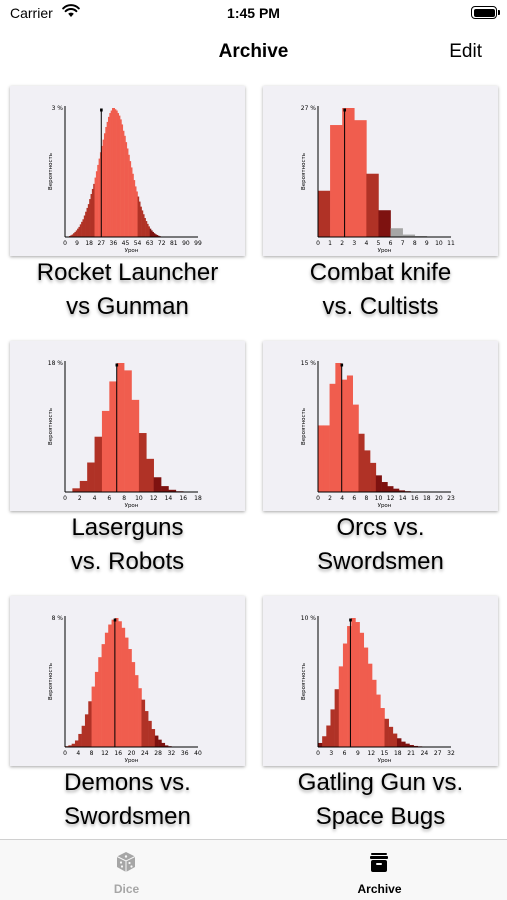 The image size is (507, 900). I want to click on x-tick-label: 45, so click(126, 243).